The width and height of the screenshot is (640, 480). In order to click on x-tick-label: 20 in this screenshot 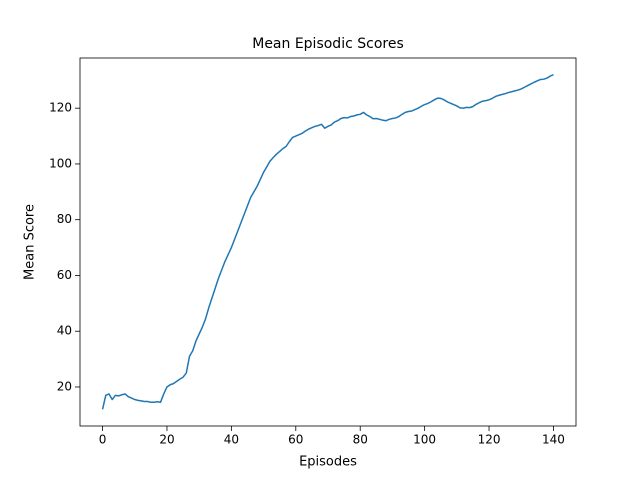, I will do `click(166, 440)`.